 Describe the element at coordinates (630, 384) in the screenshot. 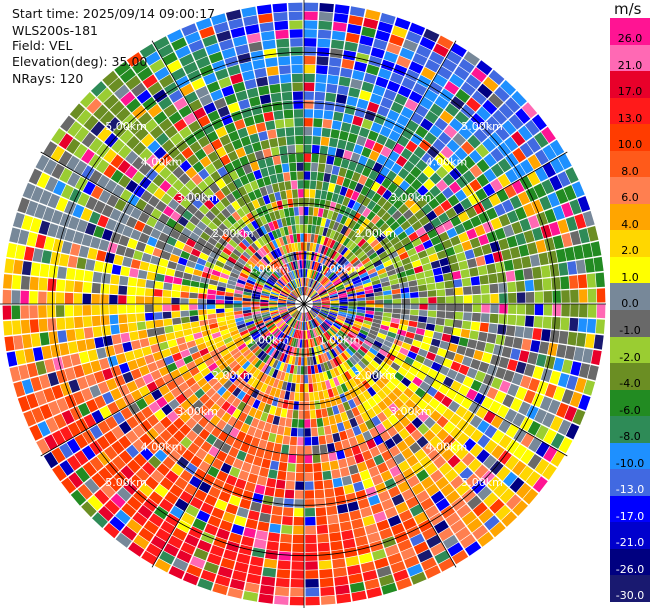

I see `colorbar-tick-label: -4.0` at that location.